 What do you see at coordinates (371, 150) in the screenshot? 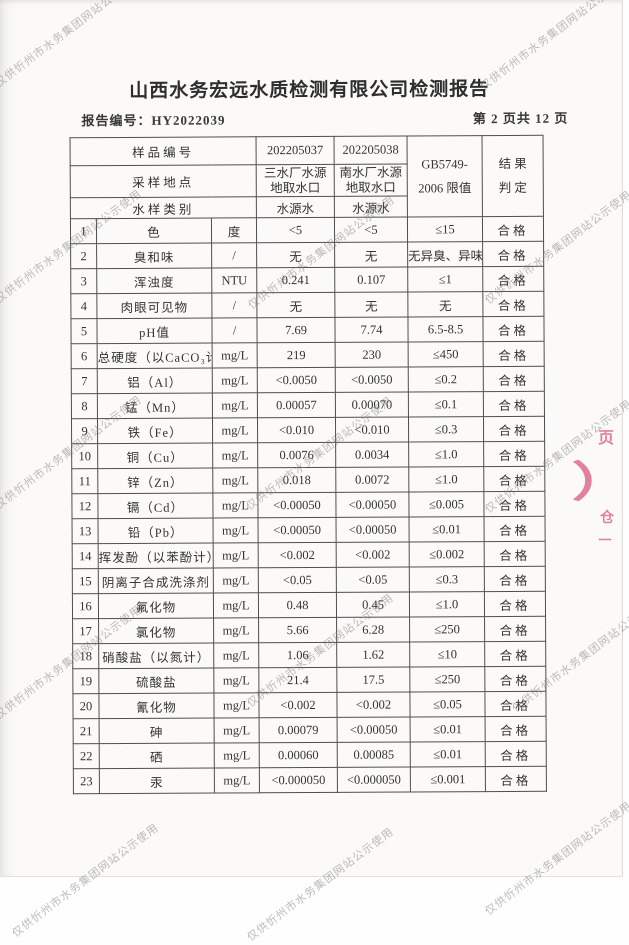
I see `sample-no-2: 202205038` at bounding box center [371, 150].